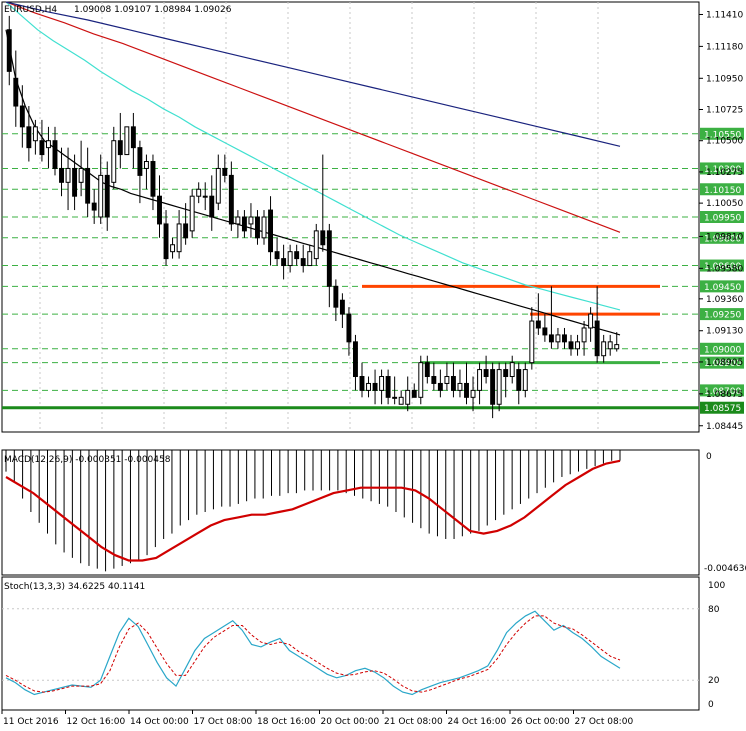 The image size is (746, 731). I want to click on level-label: 1.10150, so click(722, 191).